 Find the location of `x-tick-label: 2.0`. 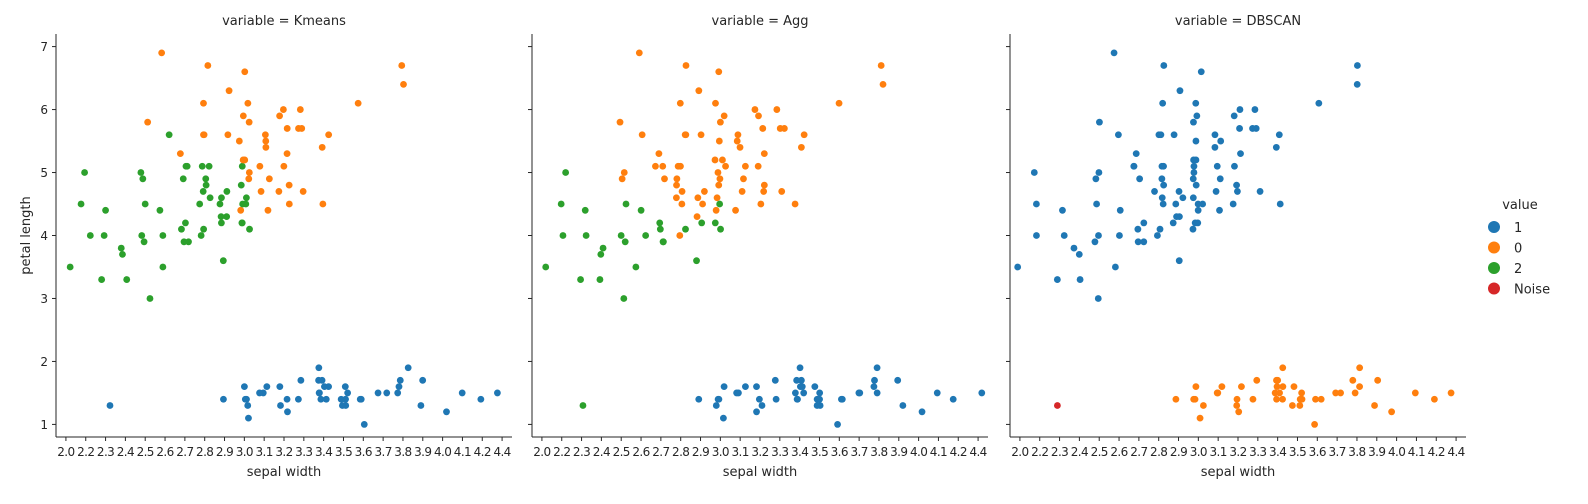

x-tick-label: 2.0 is located at coordinates (541, 452).